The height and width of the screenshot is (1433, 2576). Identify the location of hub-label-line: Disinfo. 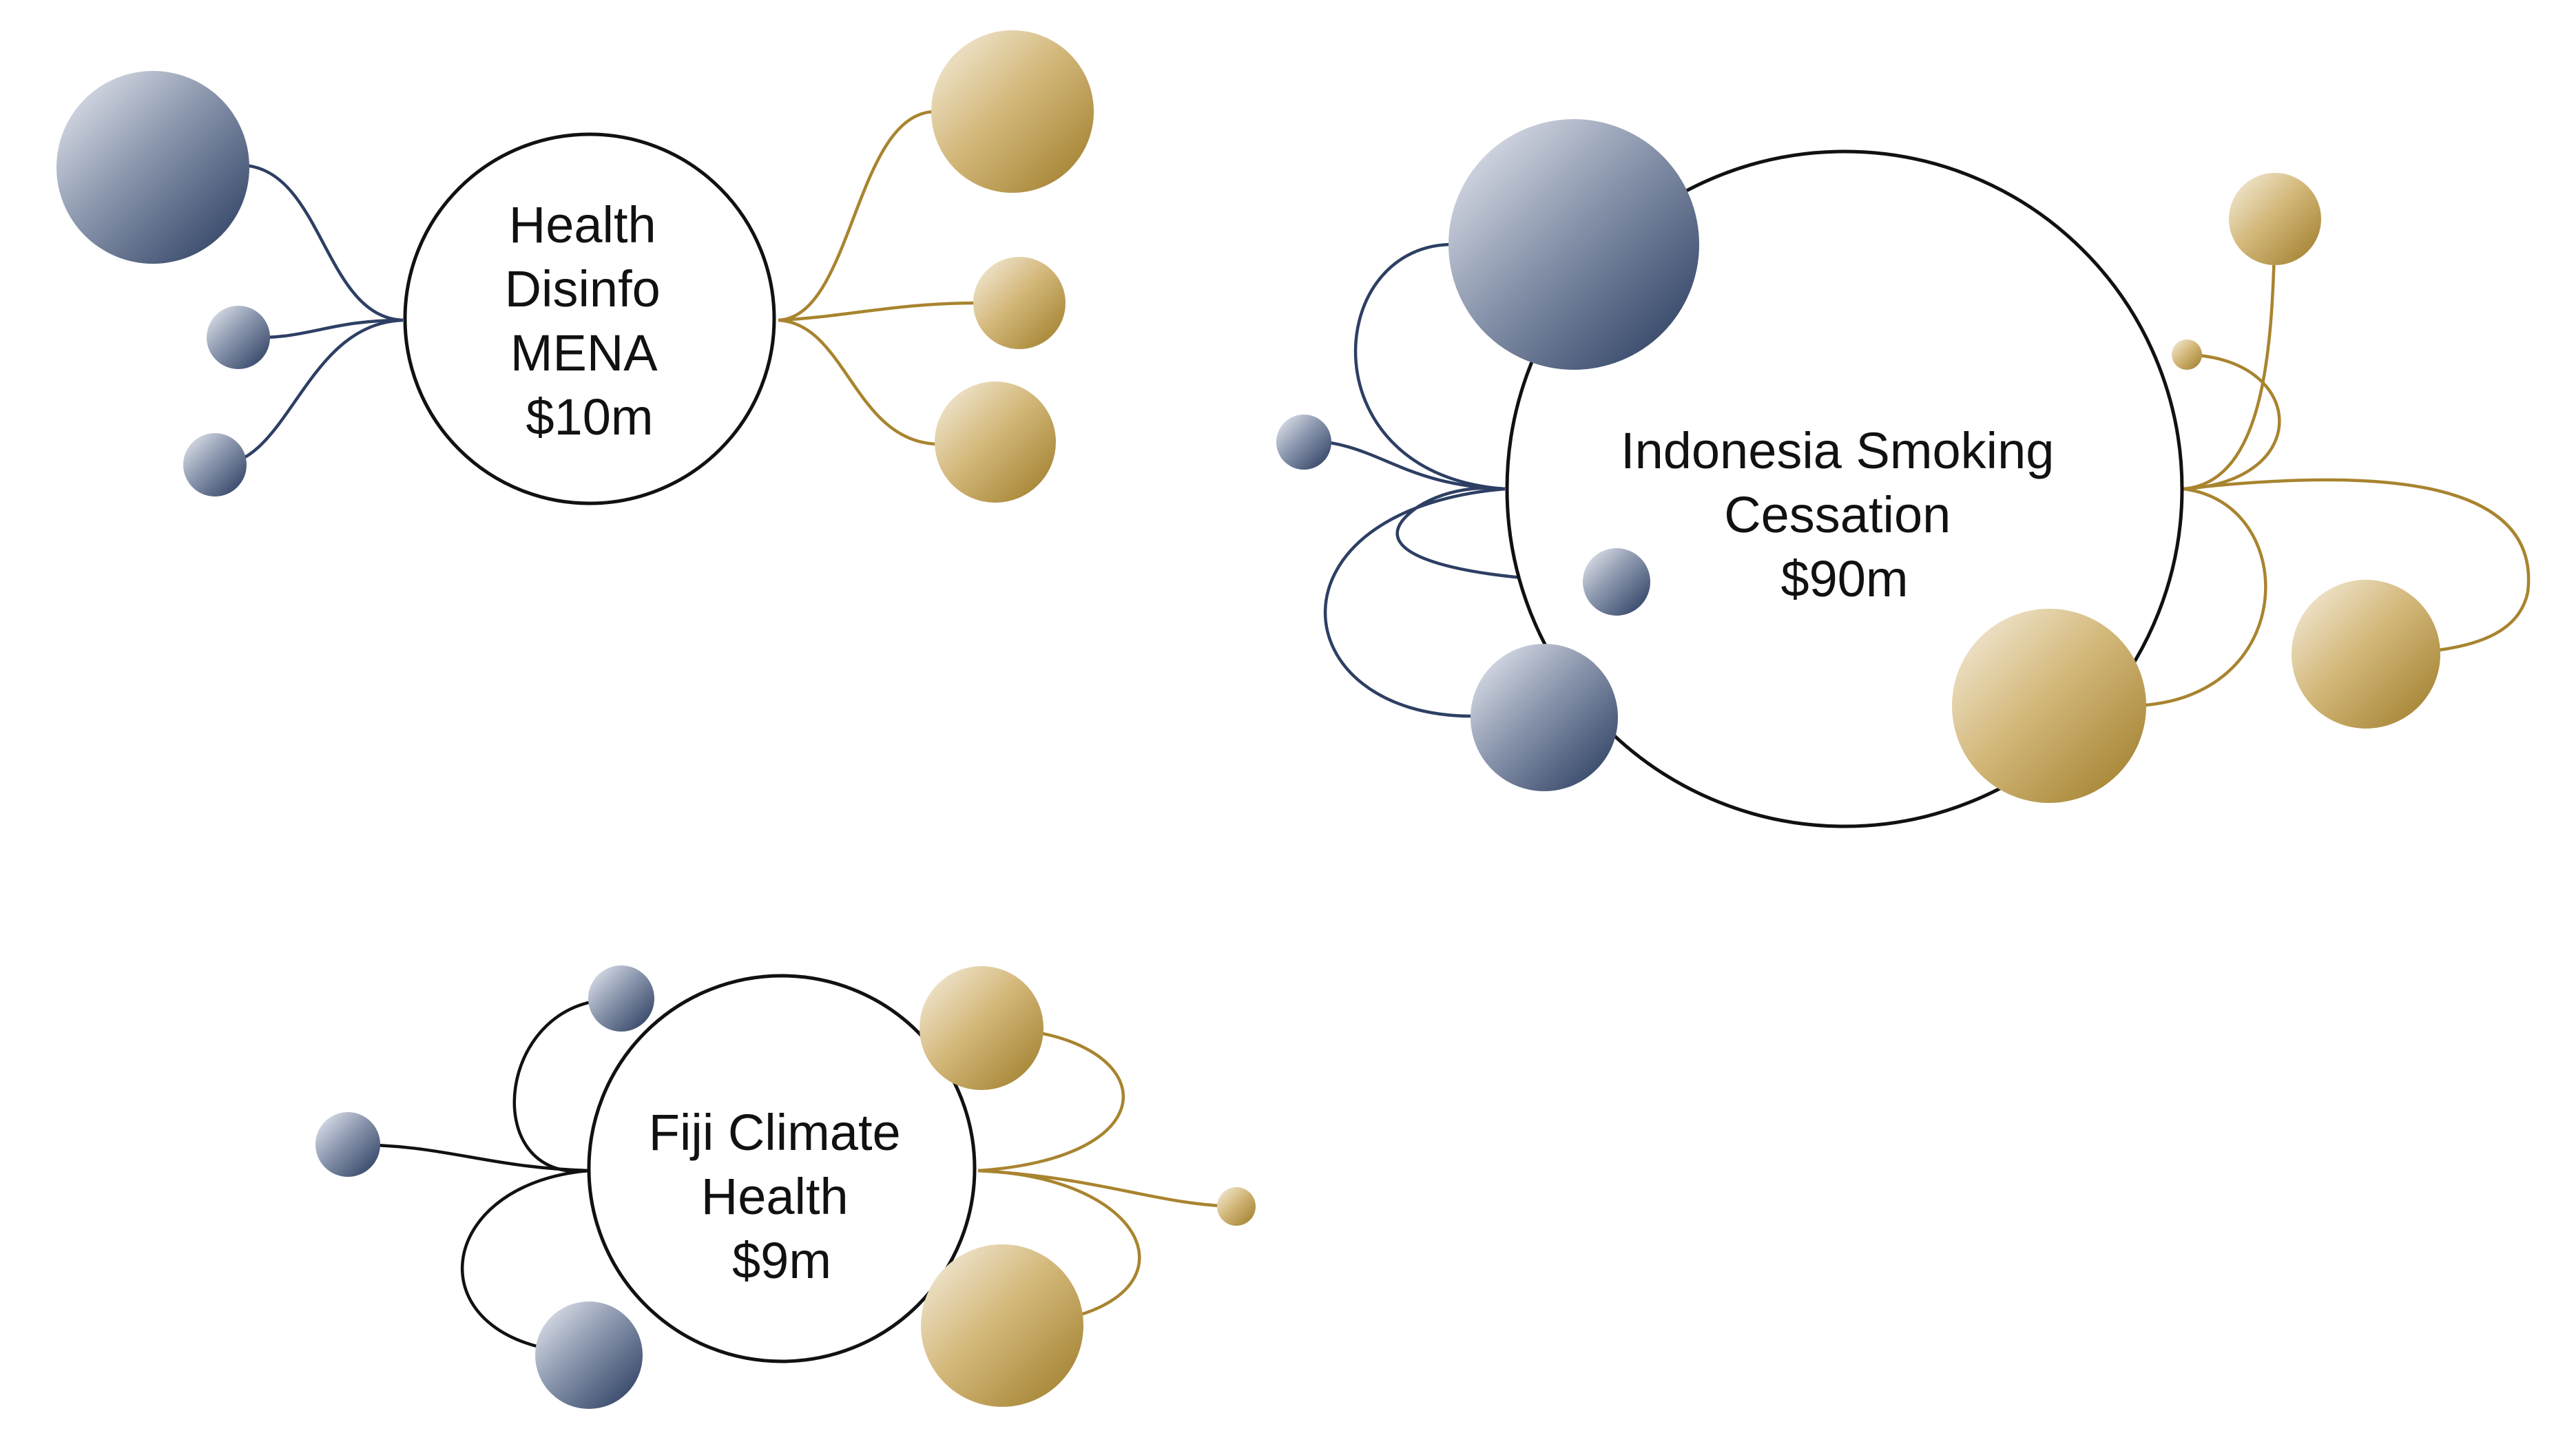
(583, 288).